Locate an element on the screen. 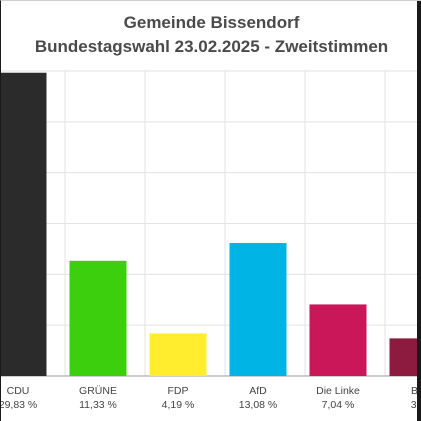 Image resolution: width=421 pixels, height=421 pixels. bar-grüne is located at coordinates (98, 318).